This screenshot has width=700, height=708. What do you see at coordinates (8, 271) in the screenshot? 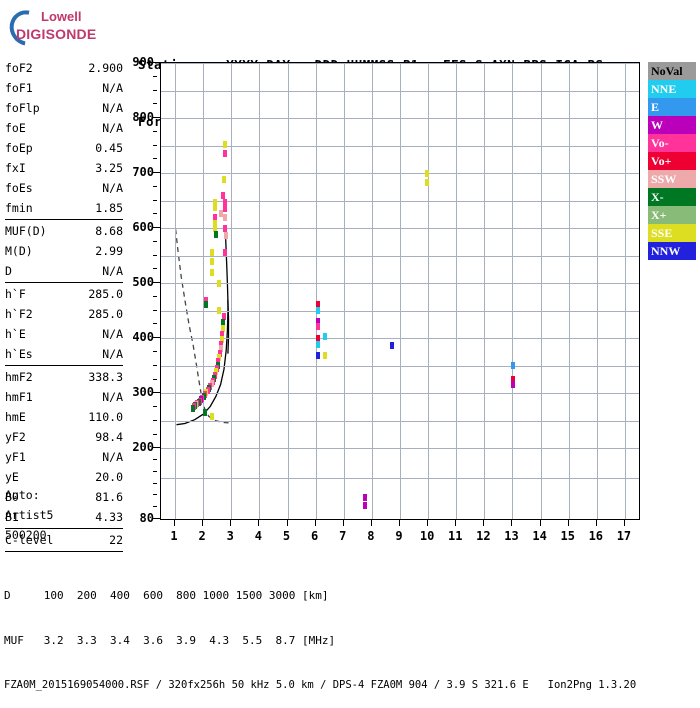
I see `param-key: D` at bounding box center [8, 271].